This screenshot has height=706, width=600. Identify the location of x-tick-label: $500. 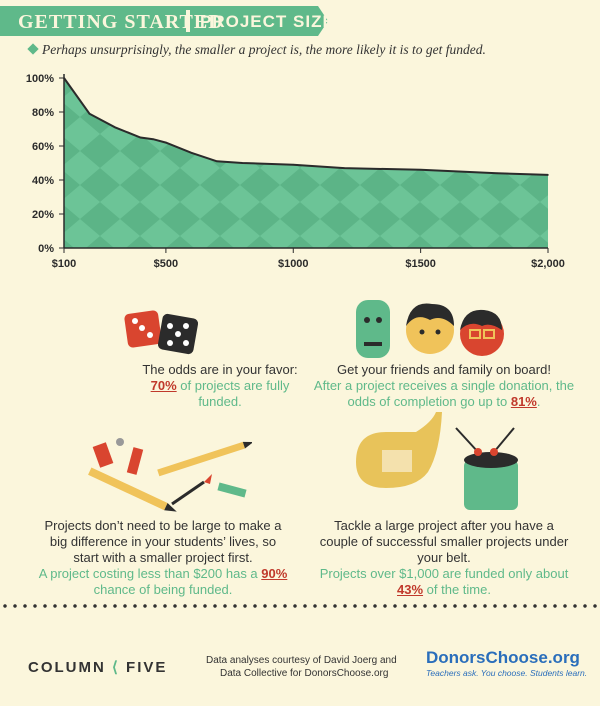
(166, 264).